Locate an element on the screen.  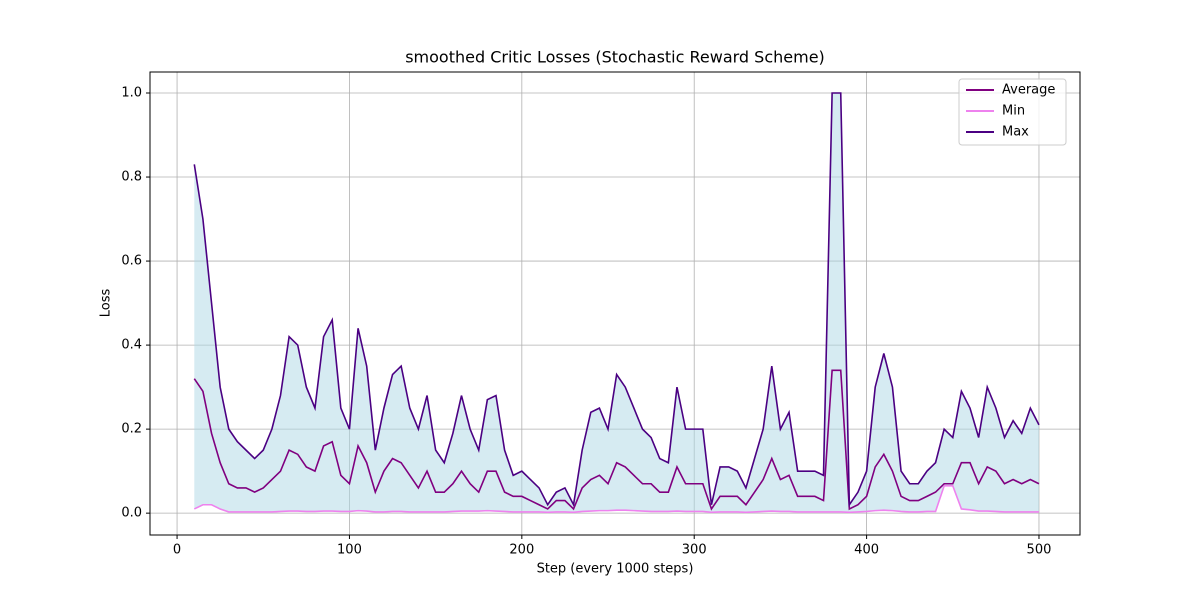
y-tick-label: 0.0 is located at coordinates (131, 513).